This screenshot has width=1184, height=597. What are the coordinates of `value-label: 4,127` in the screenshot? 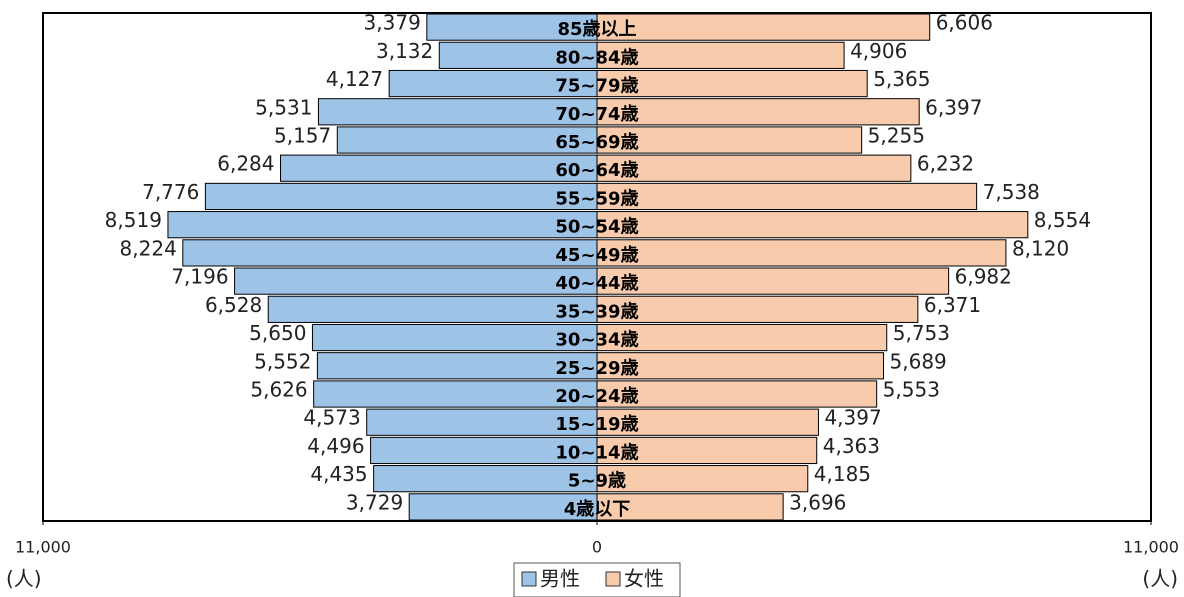 It's located at (354, 79).